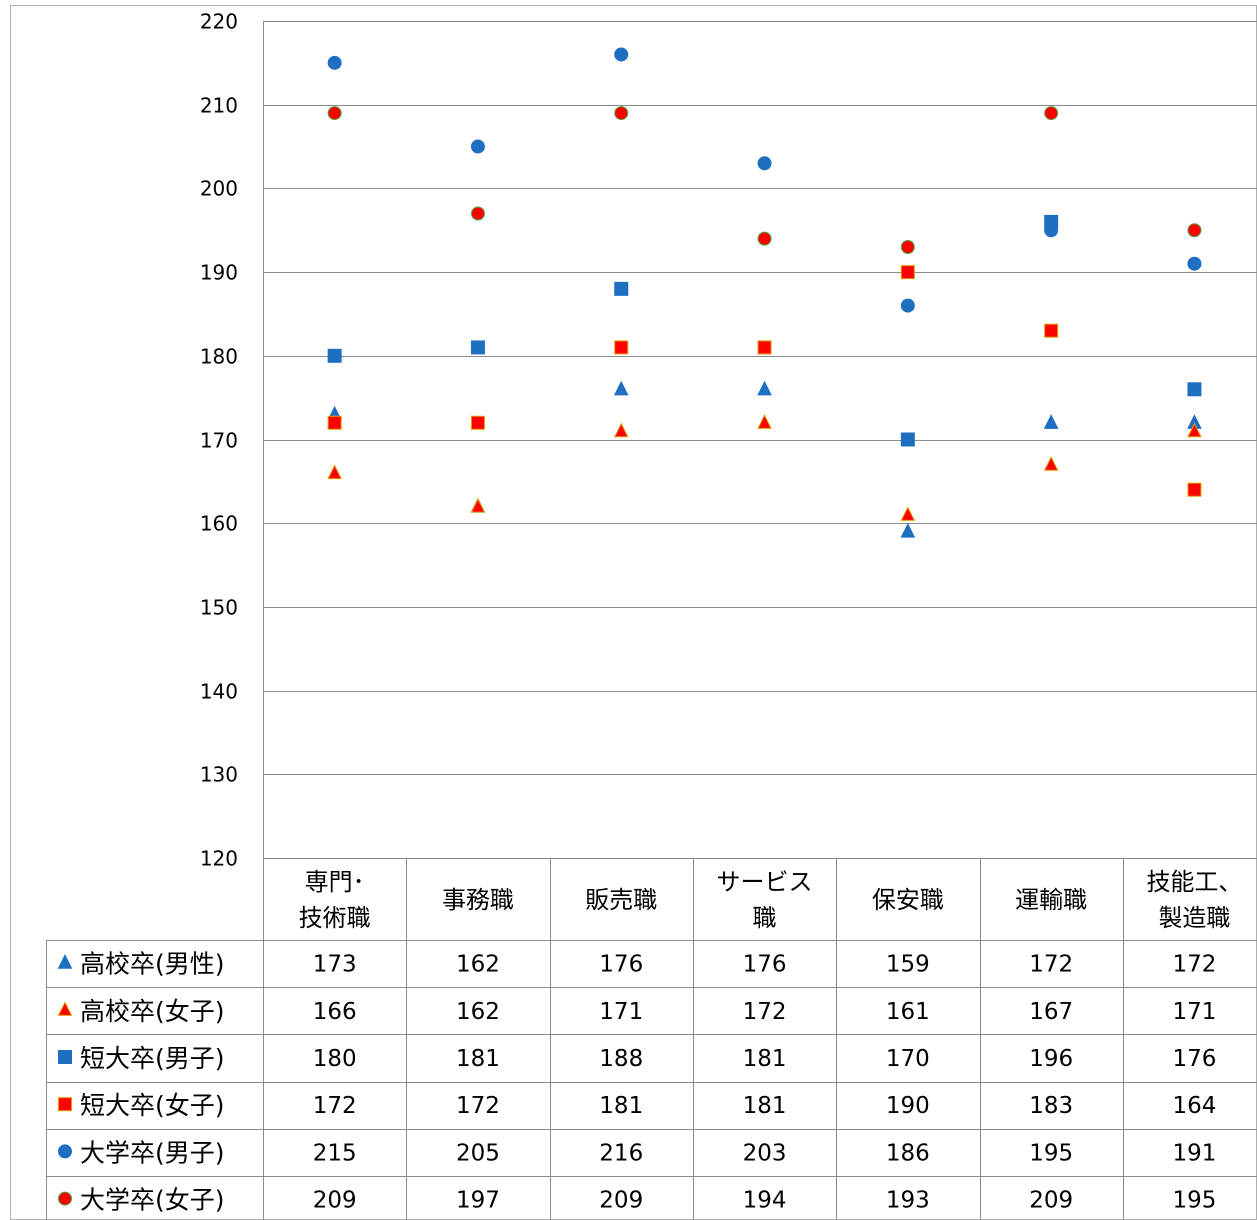 This screenshot has width=1257, height=1220. Describe the element at coordinates (908, 1106) in the screenshot. I see `table-value: 190` at that location.